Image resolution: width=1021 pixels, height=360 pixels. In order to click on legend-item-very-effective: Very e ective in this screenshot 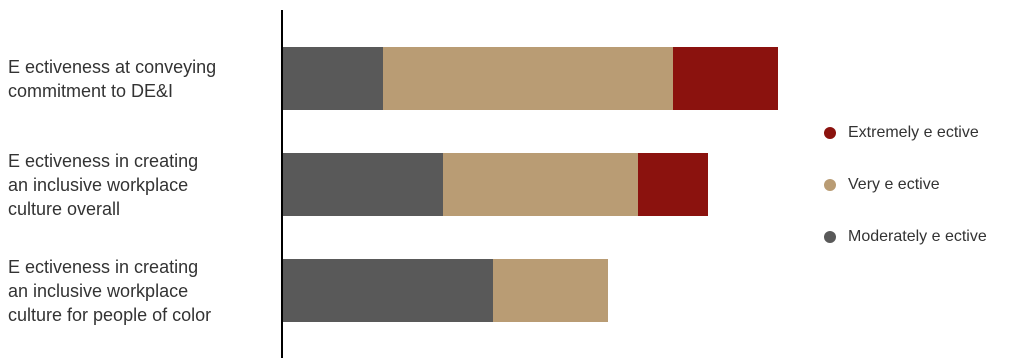, I will do `click(905, 185)`.